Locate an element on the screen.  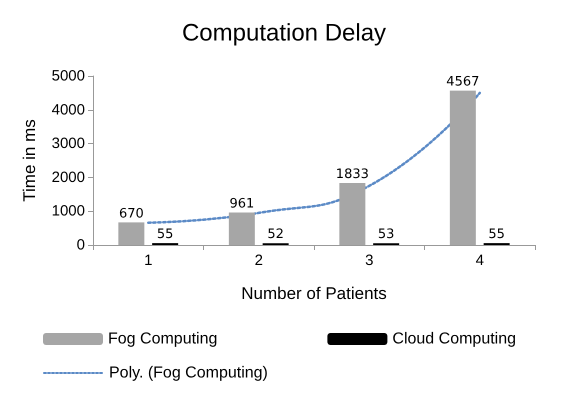
legend-label: Cloud Computing is located at coordinates (454, 339).